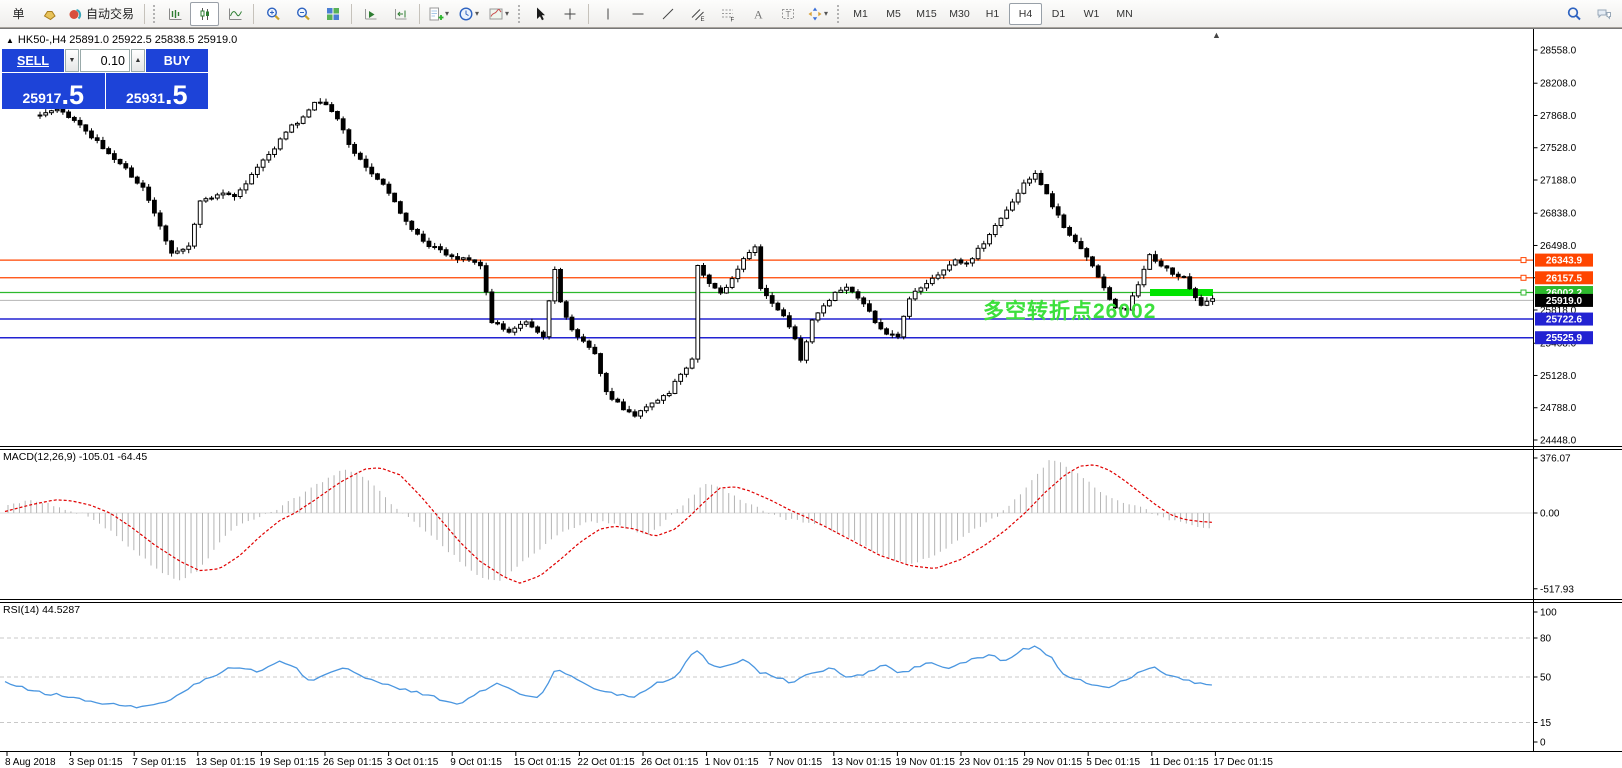  I want to click on timeframe-group: M1 M5 M15 M30 H1 H4 D1 W1 MN, so click(992, 13).